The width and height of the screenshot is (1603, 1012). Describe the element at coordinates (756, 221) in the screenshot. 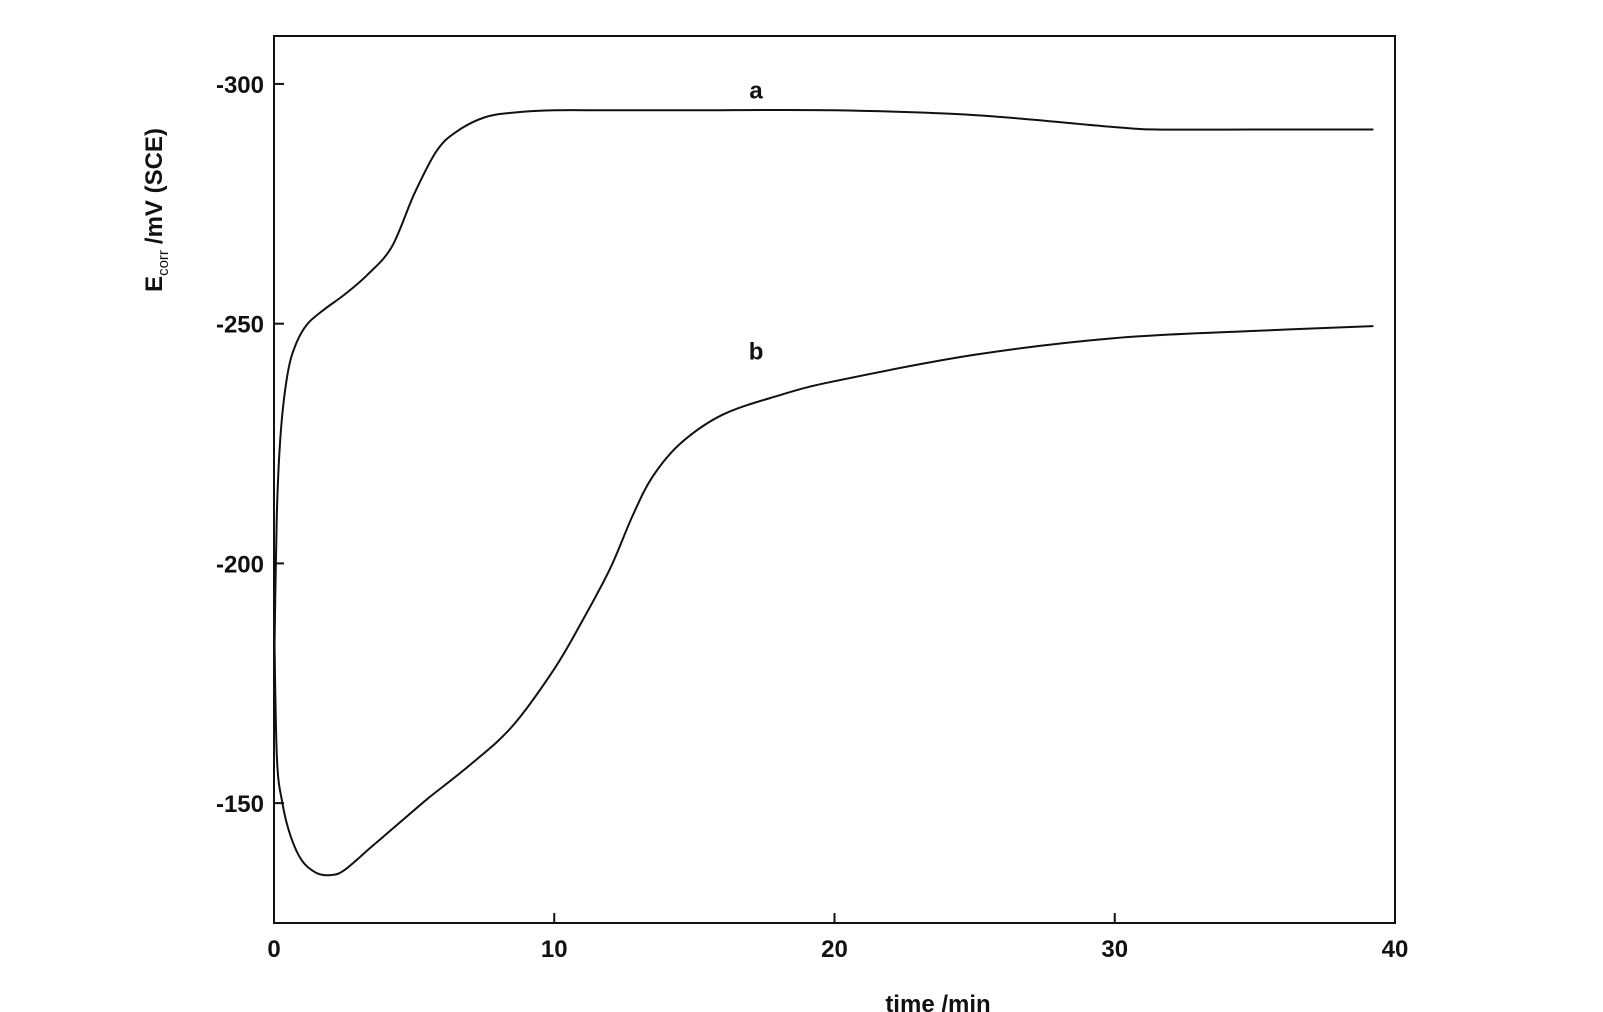

I see `series-labels: ab` at that location.